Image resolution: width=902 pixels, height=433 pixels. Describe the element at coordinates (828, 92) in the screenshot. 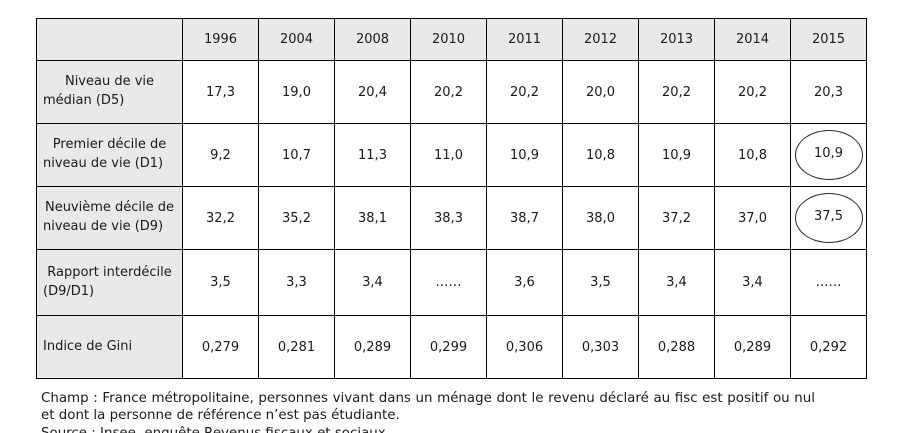

I see `table-cell: 20,3` at that location.